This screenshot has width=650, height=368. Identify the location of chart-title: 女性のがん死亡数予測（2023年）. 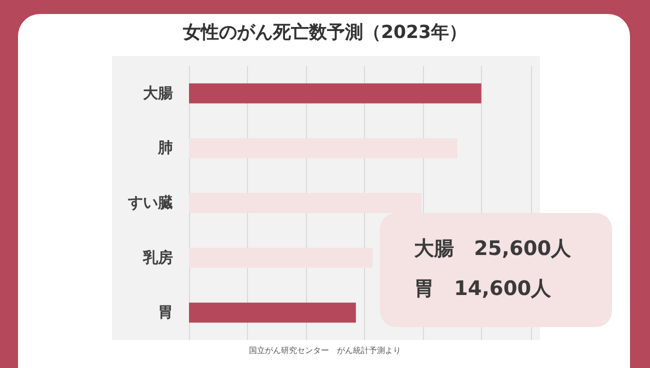
(325, 32).